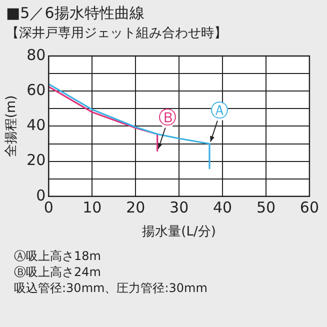 Image resolution: width=327 pixels, height=327 pixels. Describe the element at coordinates (57, 256) in the screenshot. I see `text: Ⓐ吸上高さ18m` at that location.